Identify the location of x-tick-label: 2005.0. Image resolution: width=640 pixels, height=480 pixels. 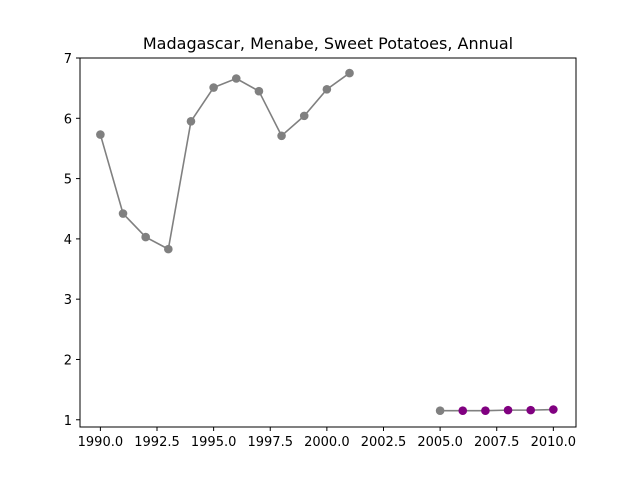
(440, 442).